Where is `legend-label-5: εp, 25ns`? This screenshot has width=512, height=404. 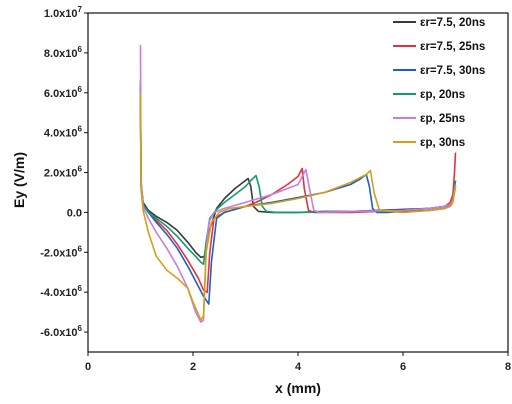
legend-label-5: εp, 25ns is located at coordinates (442, 119).